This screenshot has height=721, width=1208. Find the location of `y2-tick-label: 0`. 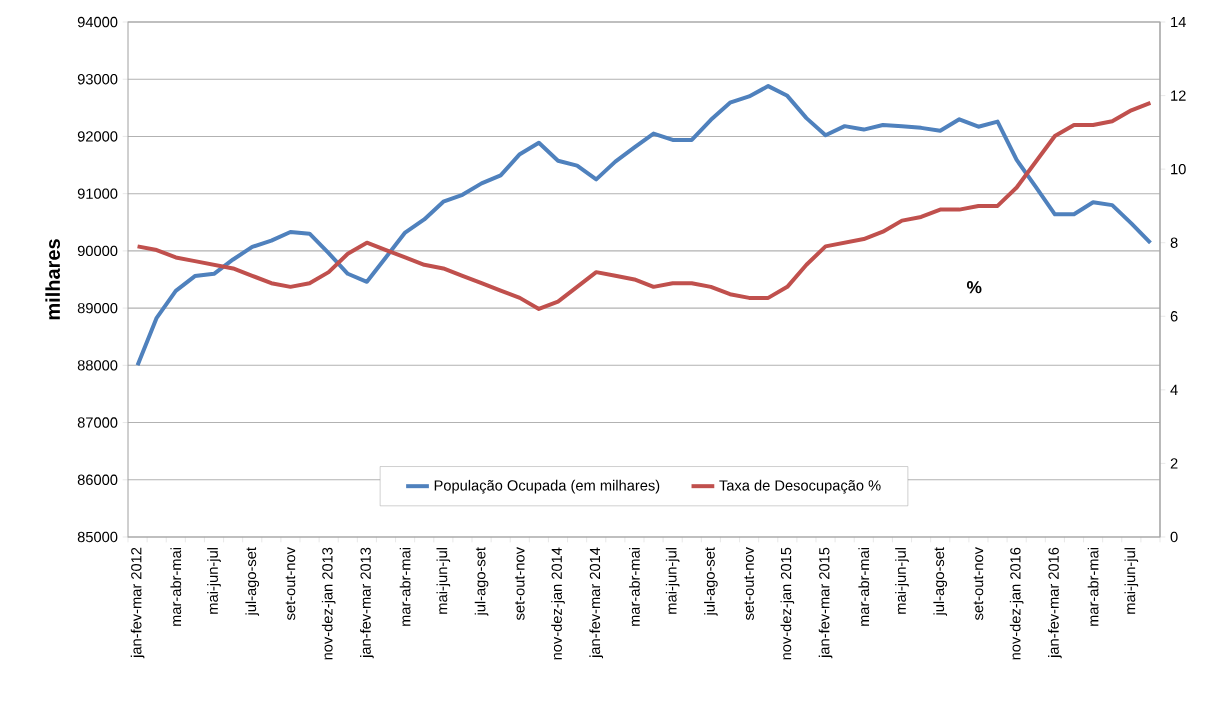

y2-tick-label: 0 is located at coordinates (1174, 537).